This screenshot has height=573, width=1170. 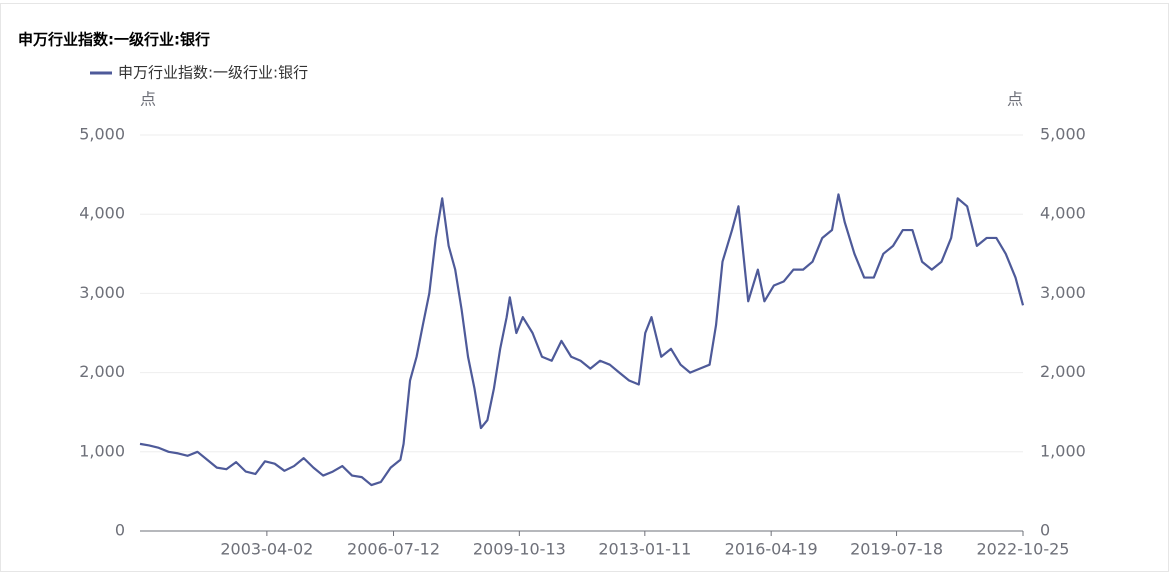 I want to click on y-tick-label: 3,000, so click(x=102, y=292).